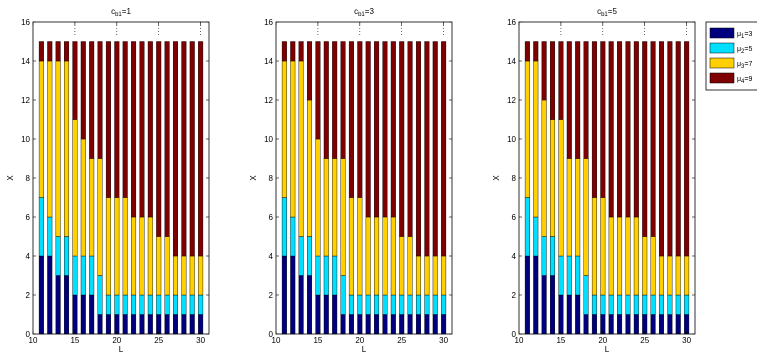  Describe the element at coordinates (271, 178) in the screenshot. I see `y-tick-label: 8` at that location.